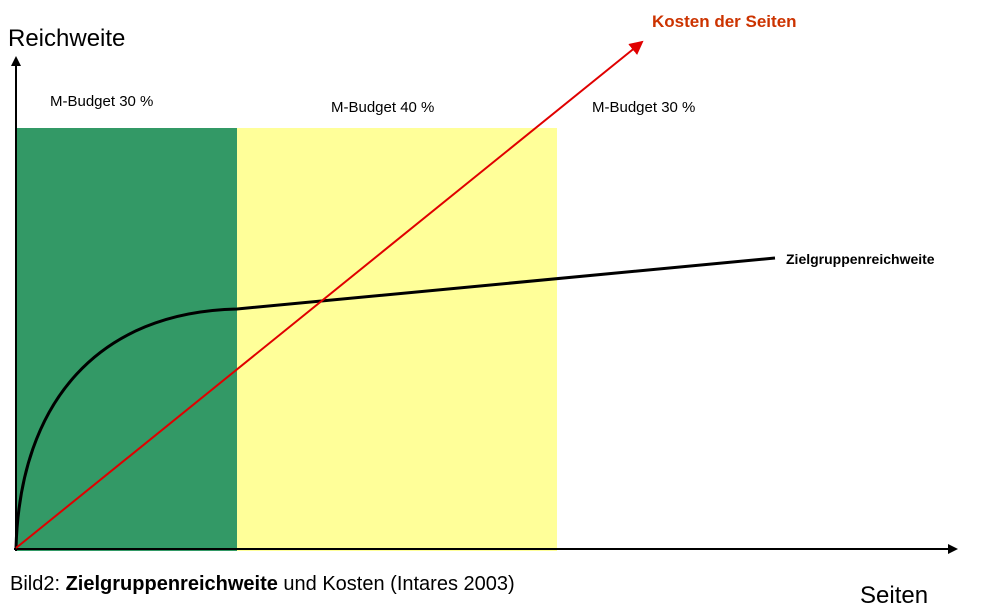 This screenshot has height=607, width=1002. I want to click on reach-label: Zielgruppenreichweite, so click(860, 259).